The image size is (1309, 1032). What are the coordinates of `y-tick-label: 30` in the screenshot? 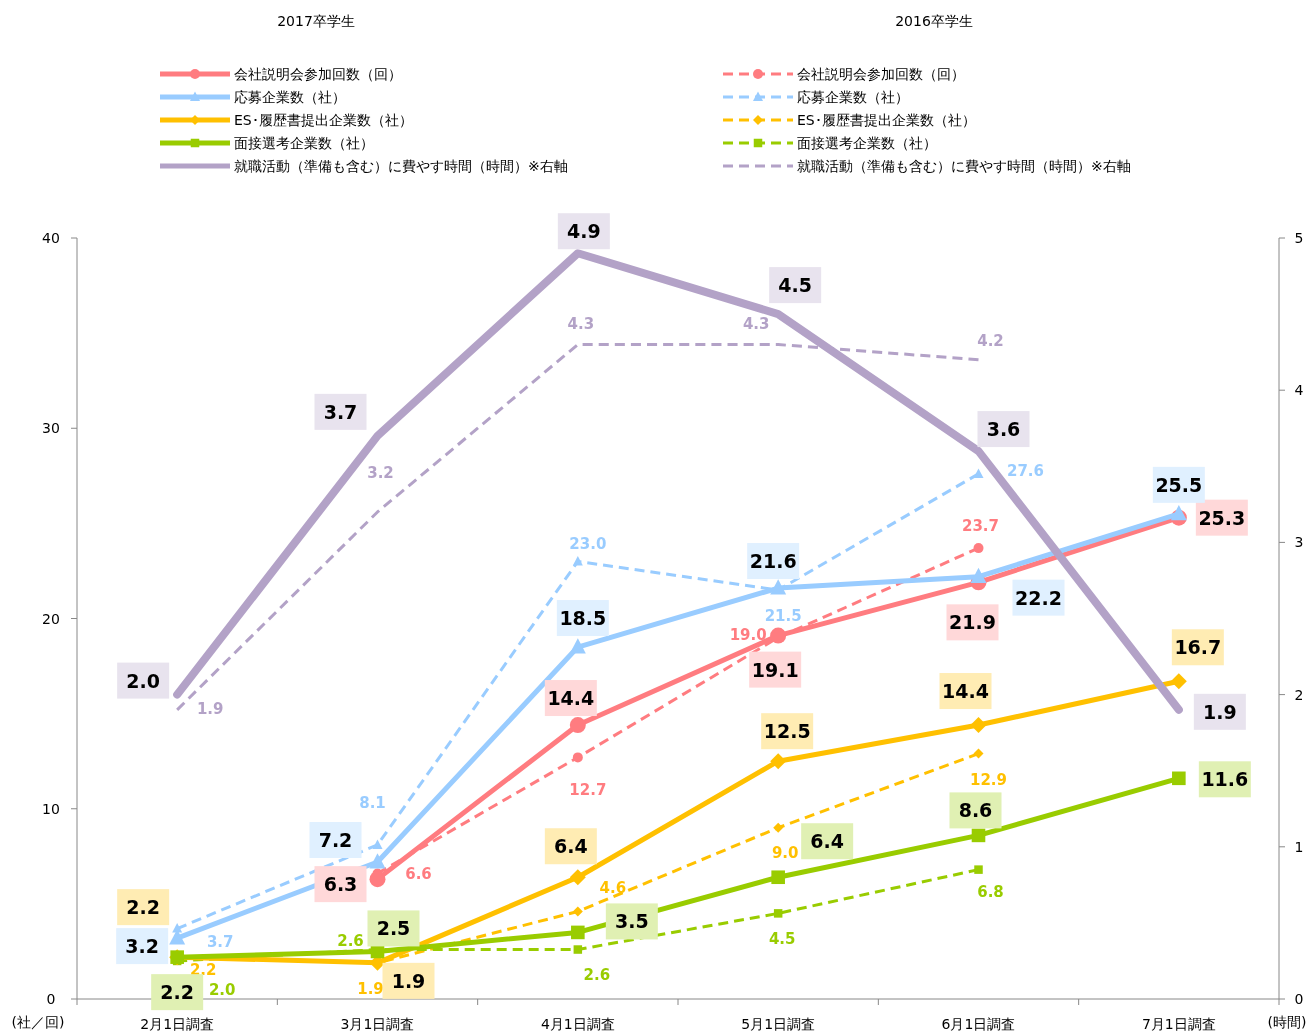 It's located at (51, 428).